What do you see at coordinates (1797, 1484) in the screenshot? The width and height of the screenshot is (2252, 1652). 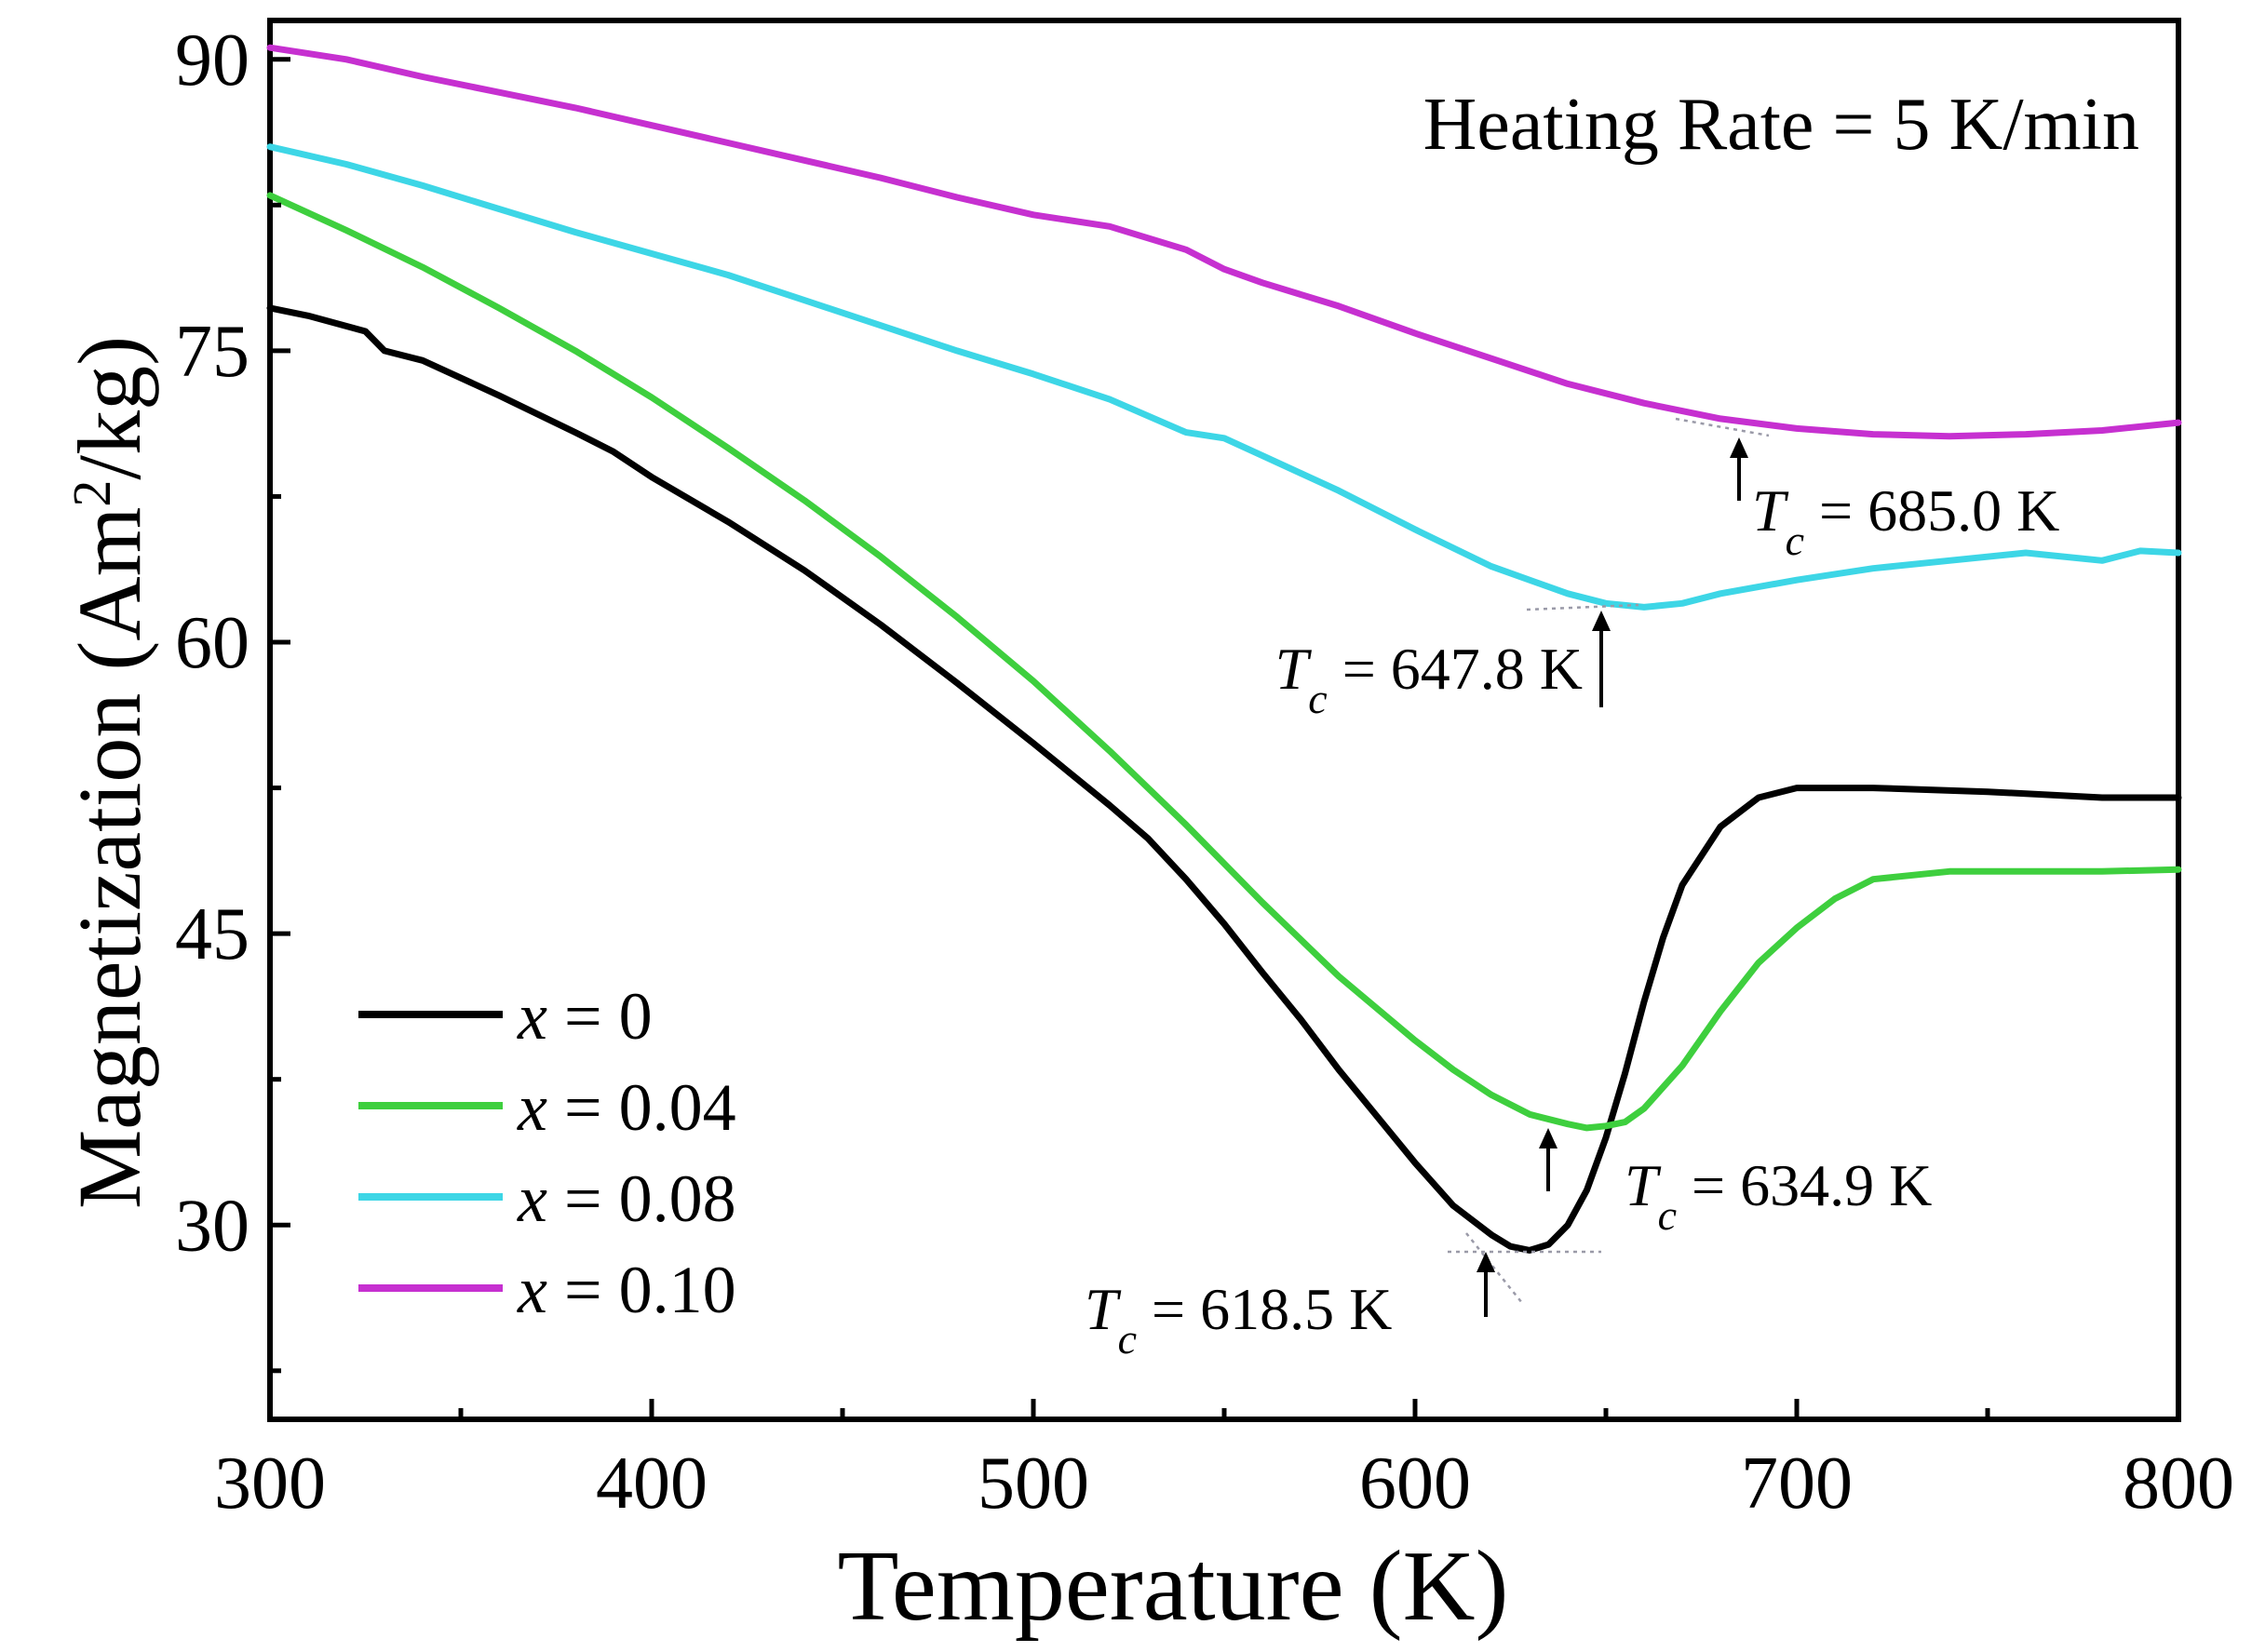 I see `x-tick-label: 700` at bounding box center [1797, 1484].